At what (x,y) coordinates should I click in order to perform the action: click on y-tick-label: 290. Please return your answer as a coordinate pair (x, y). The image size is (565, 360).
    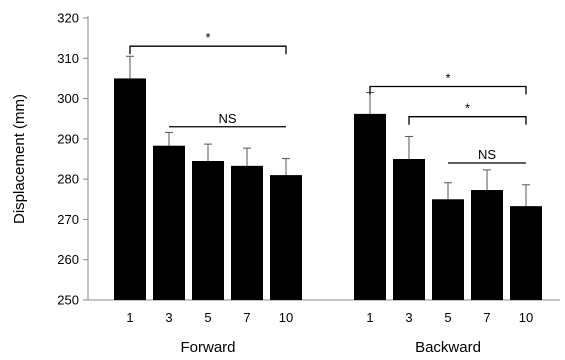
    Looking at the image, I should click on (68, 138).